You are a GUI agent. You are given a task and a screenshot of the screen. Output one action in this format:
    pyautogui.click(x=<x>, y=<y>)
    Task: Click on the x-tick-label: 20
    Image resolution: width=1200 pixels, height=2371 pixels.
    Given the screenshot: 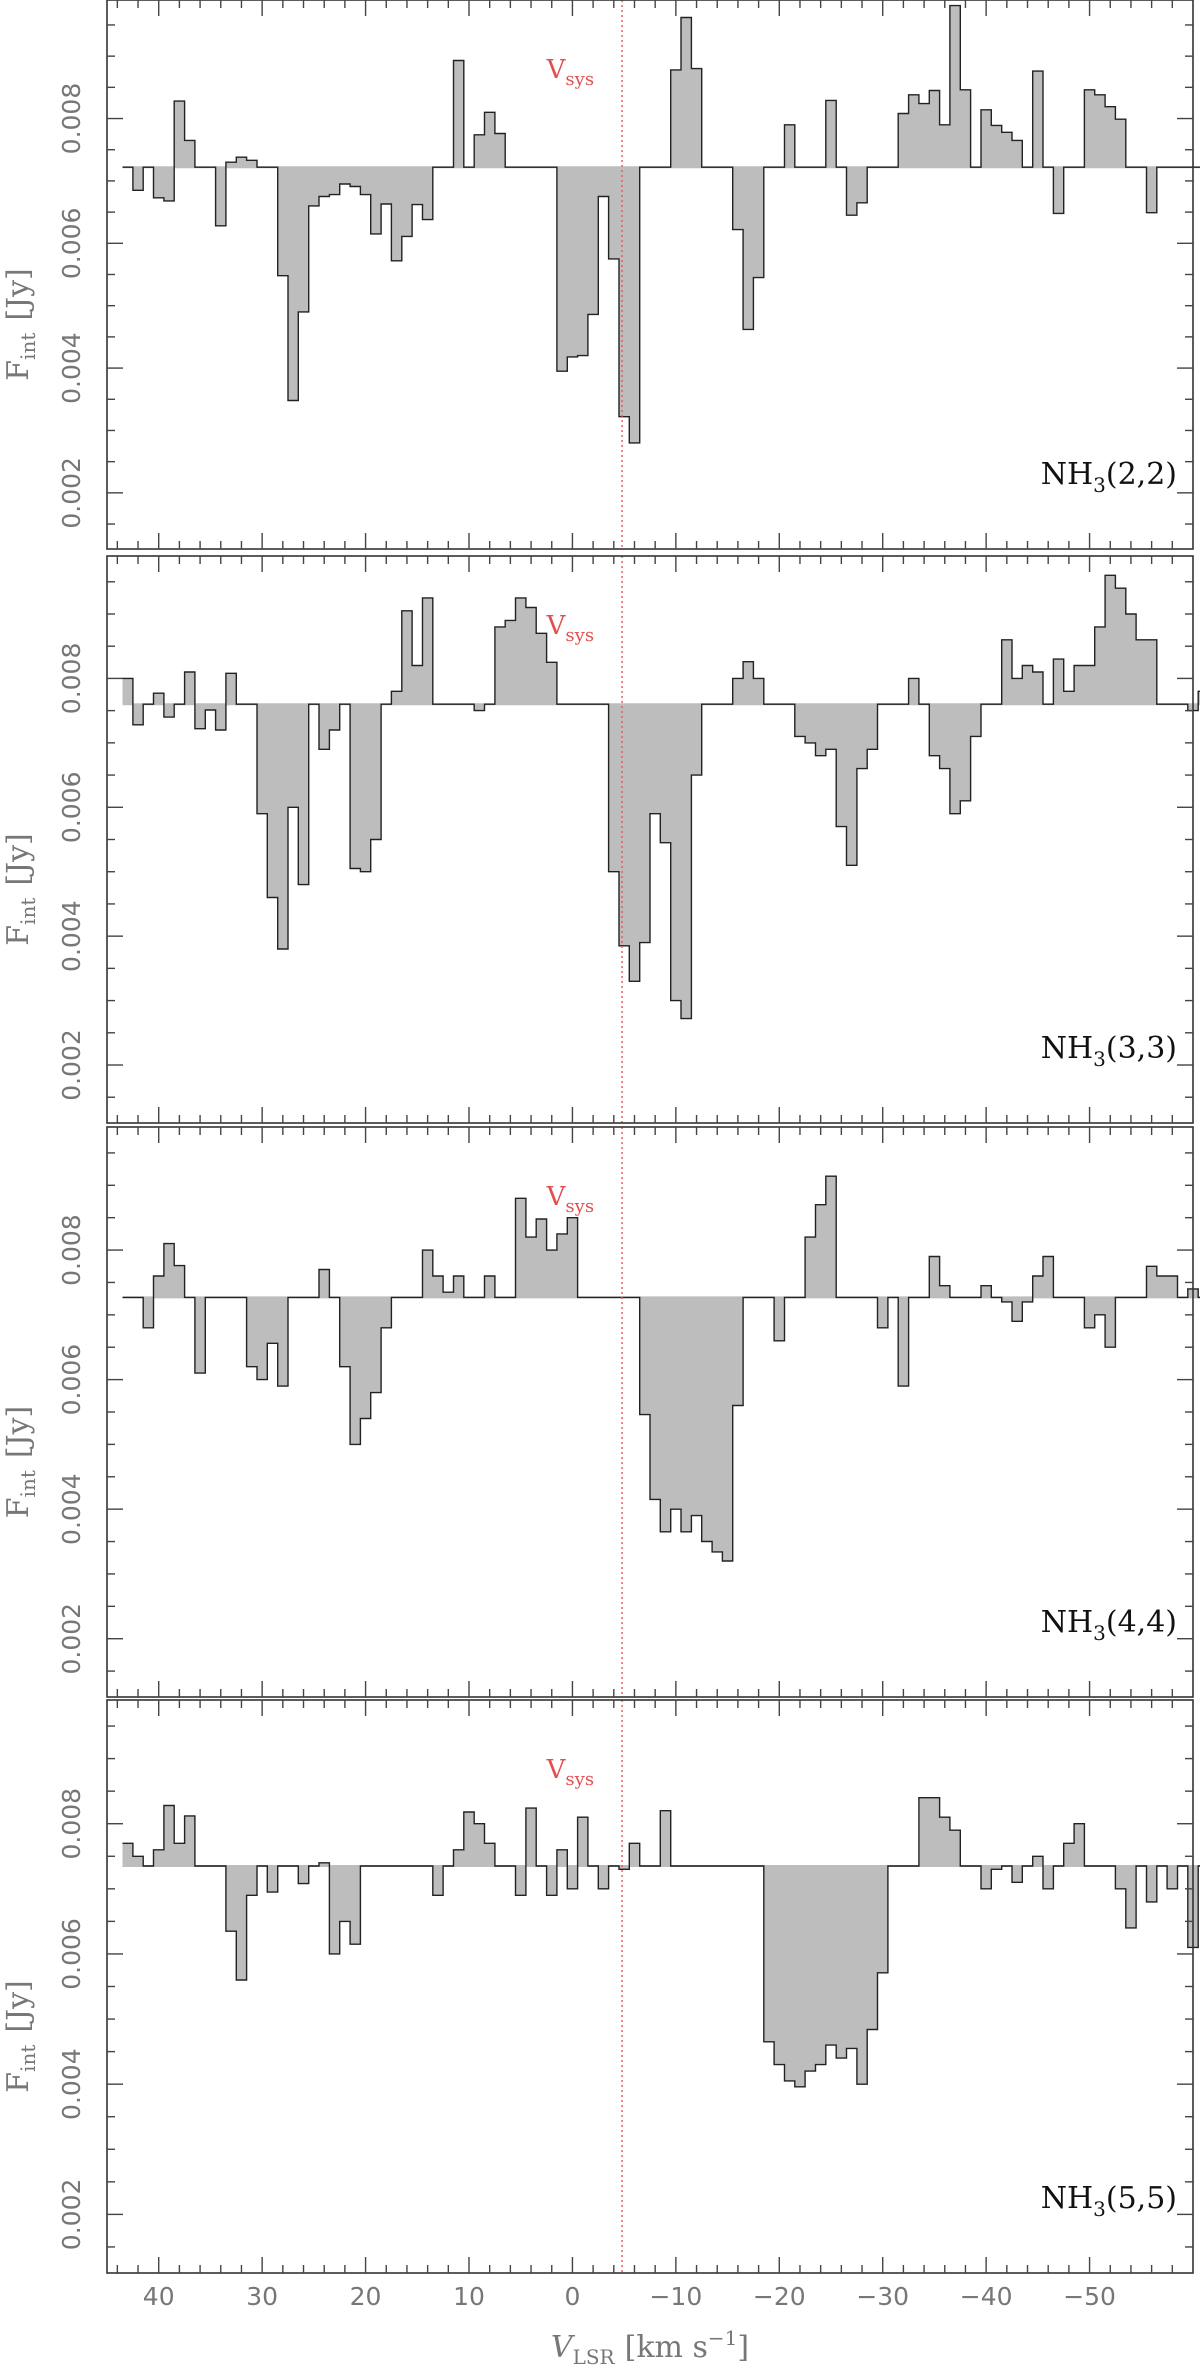 What is the action you would take?
    pyautogui.click(x=366, y=2296)
    